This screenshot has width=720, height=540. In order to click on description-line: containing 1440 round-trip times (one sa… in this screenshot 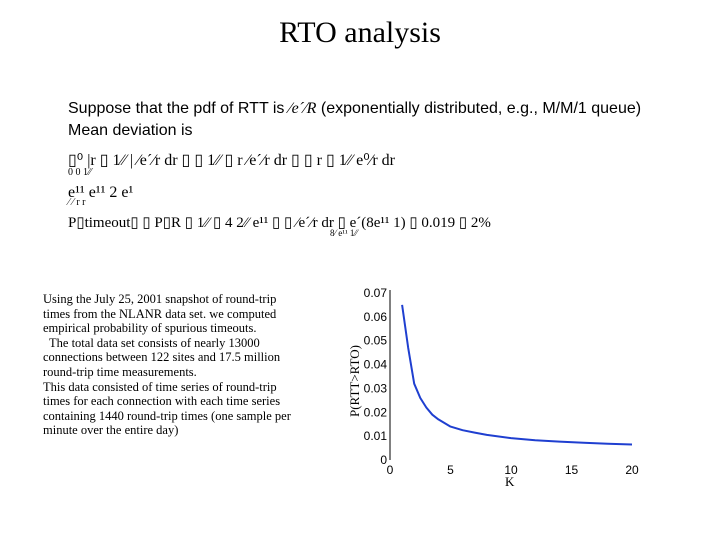, I will do `click(167, 415)`.